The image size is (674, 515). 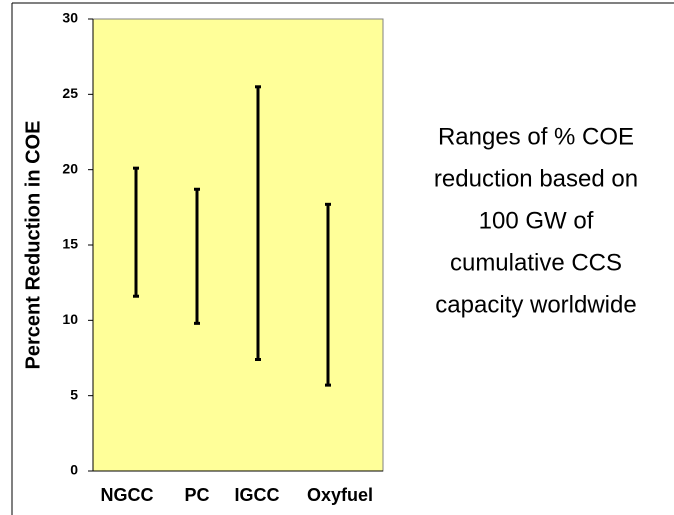 I want to click on annotation-line: reduction based on, so click(x=536, y=178).